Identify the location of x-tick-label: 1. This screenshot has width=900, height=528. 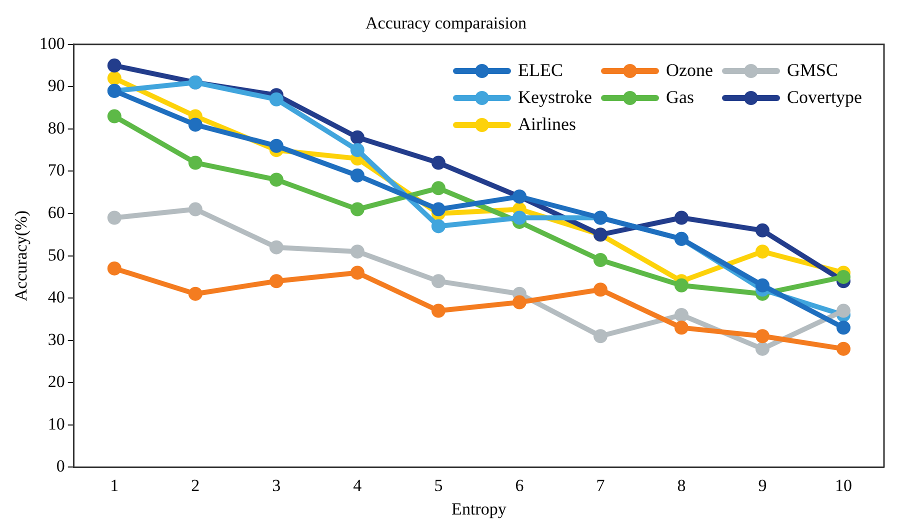
(114, 485).